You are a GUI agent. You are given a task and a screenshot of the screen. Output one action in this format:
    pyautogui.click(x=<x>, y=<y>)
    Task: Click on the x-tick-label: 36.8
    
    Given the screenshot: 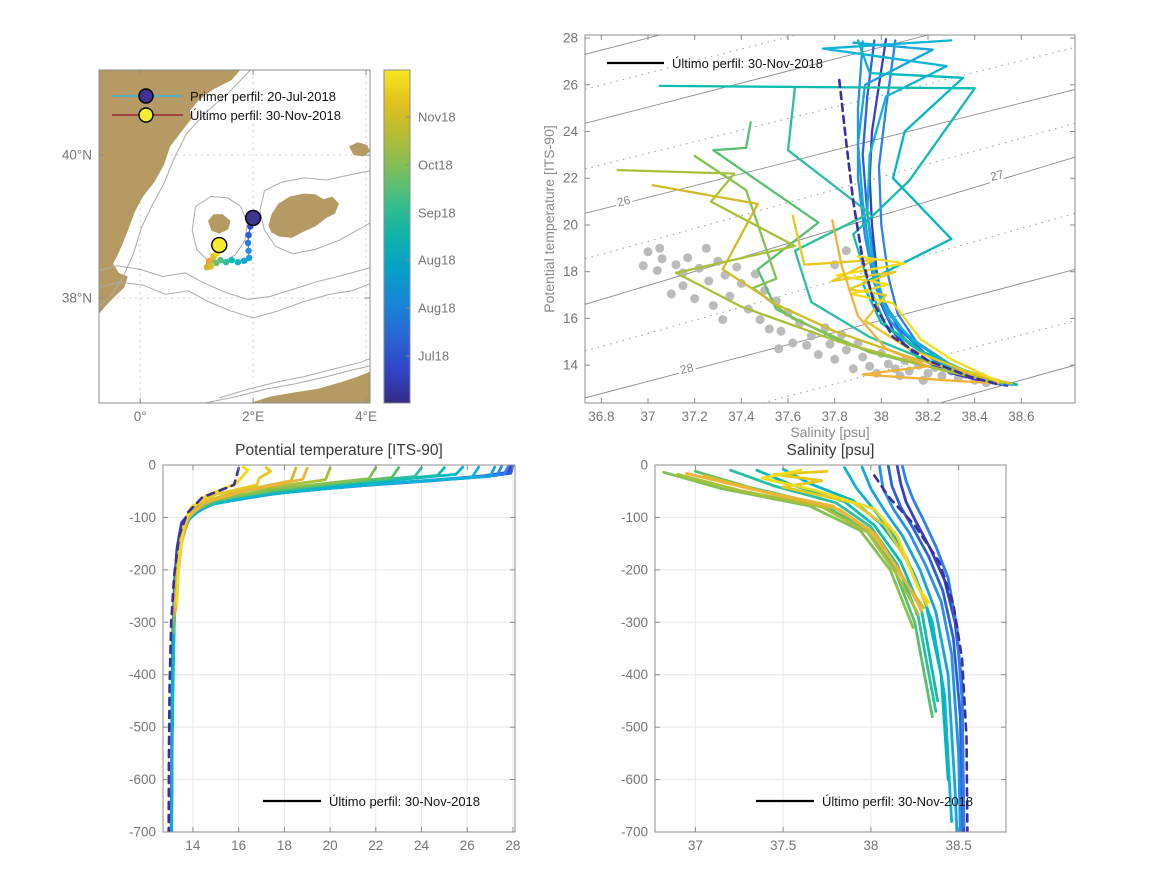 What is the action you would take?
    pyautogui.click(x=601, y=416)
    